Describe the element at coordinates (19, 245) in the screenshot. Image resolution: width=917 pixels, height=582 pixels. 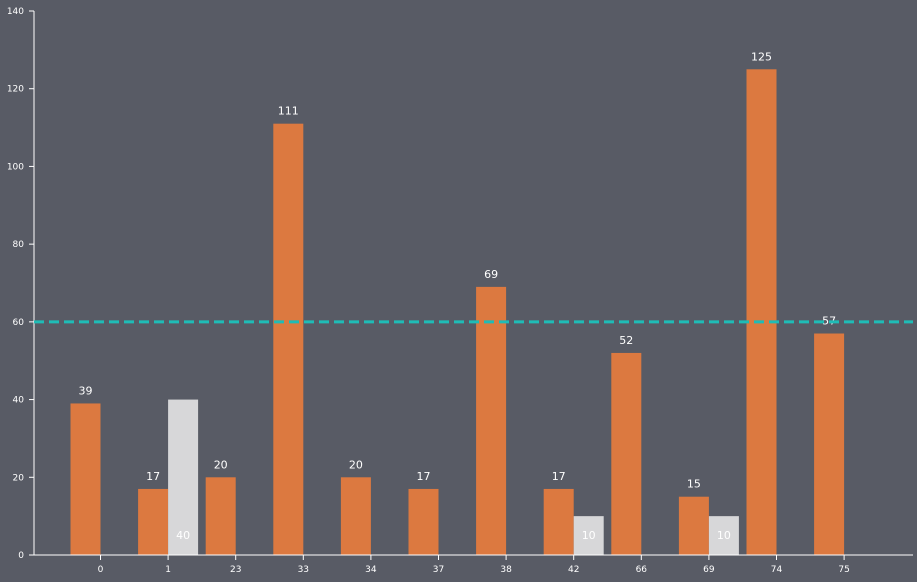
I see `y-tick-label-80: 80` at that location.